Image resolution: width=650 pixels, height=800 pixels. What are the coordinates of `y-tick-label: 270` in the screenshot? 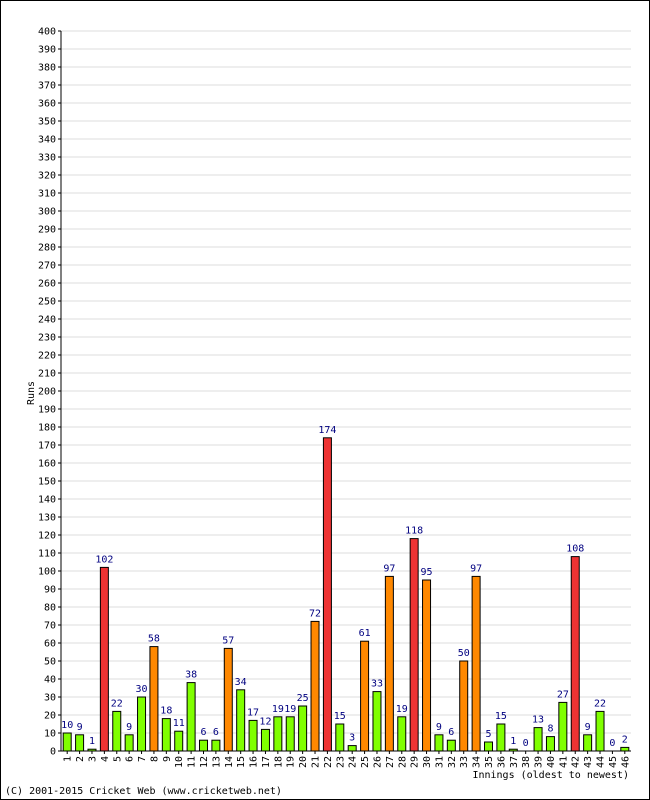 It's located at (47, 266).